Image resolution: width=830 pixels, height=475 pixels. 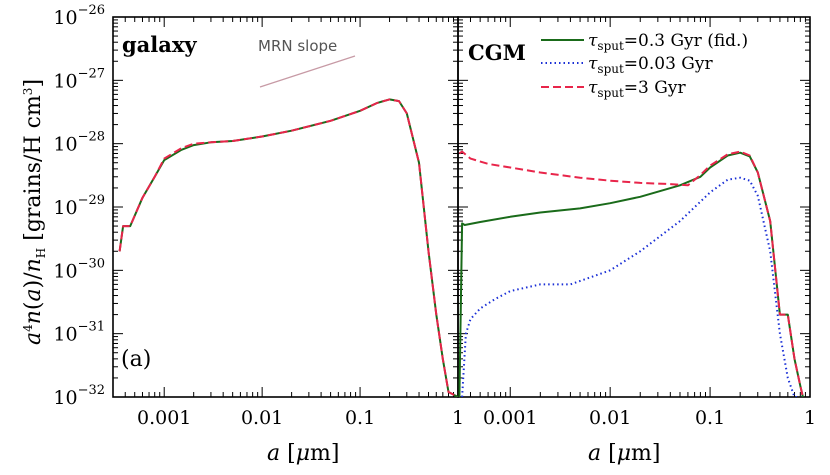 What do you see at coordinates (79, 396) in the screenshot?
I see `y-tick-label: 10−32` at bounding box center [79, 396].